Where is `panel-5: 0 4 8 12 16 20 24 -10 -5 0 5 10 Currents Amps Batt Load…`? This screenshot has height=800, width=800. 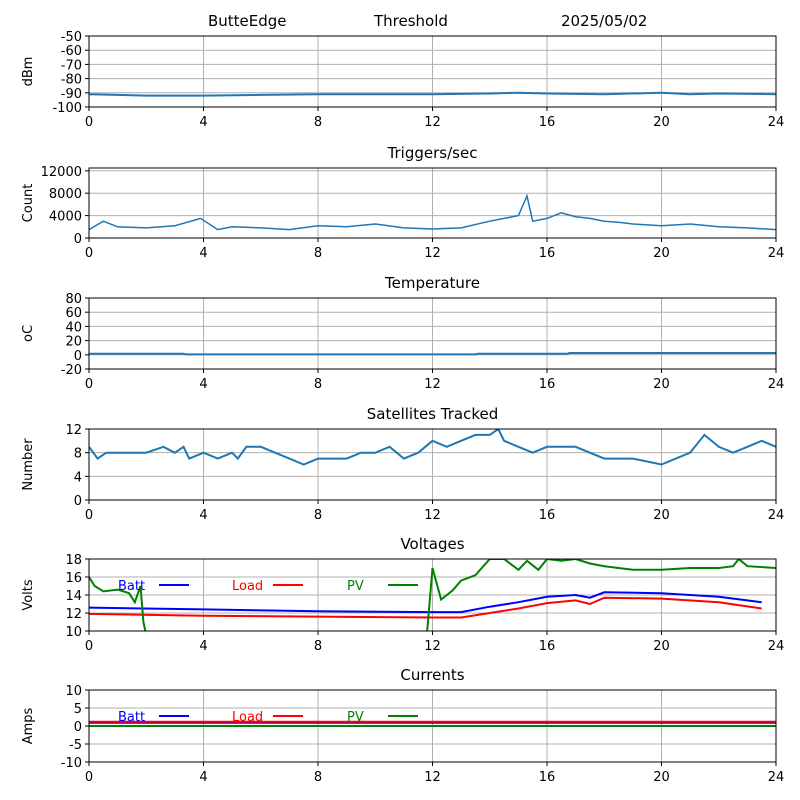 panel-5: 0 4 8 12 16 20 24 -10 -5 0 5 10 Currents Amps Batt Load… is located at coordinates (402, 725).